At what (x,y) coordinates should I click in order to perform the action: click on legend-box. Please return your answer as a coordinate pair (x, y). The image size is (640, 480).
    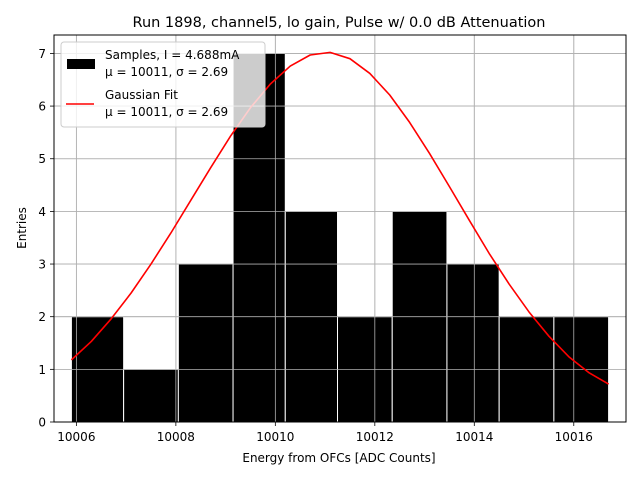
    Looking at the image, I should click on (163, 84).